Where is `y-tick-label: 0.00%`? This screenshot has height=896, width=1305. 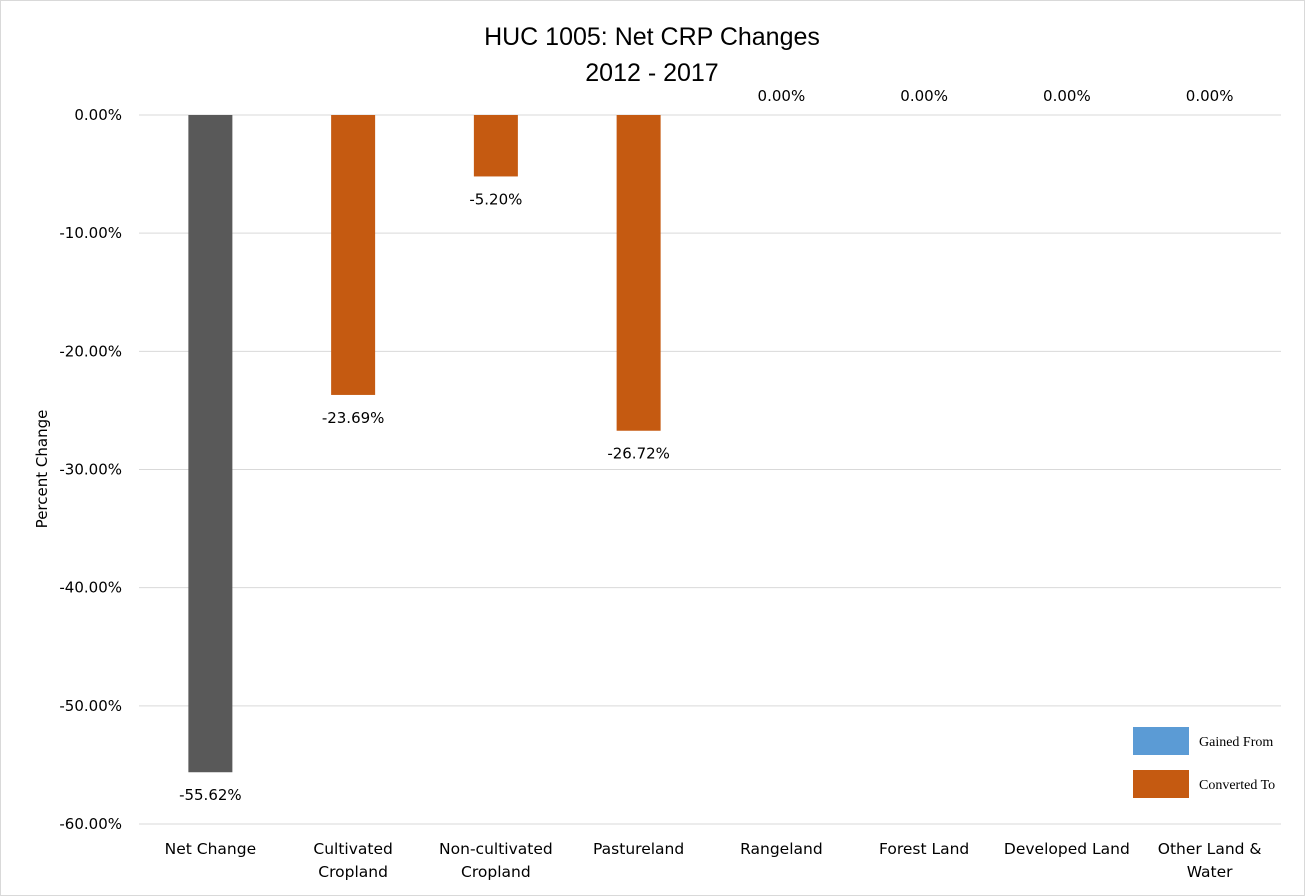 y-tick-label: 0.00% is located at coordinates (98, 115).